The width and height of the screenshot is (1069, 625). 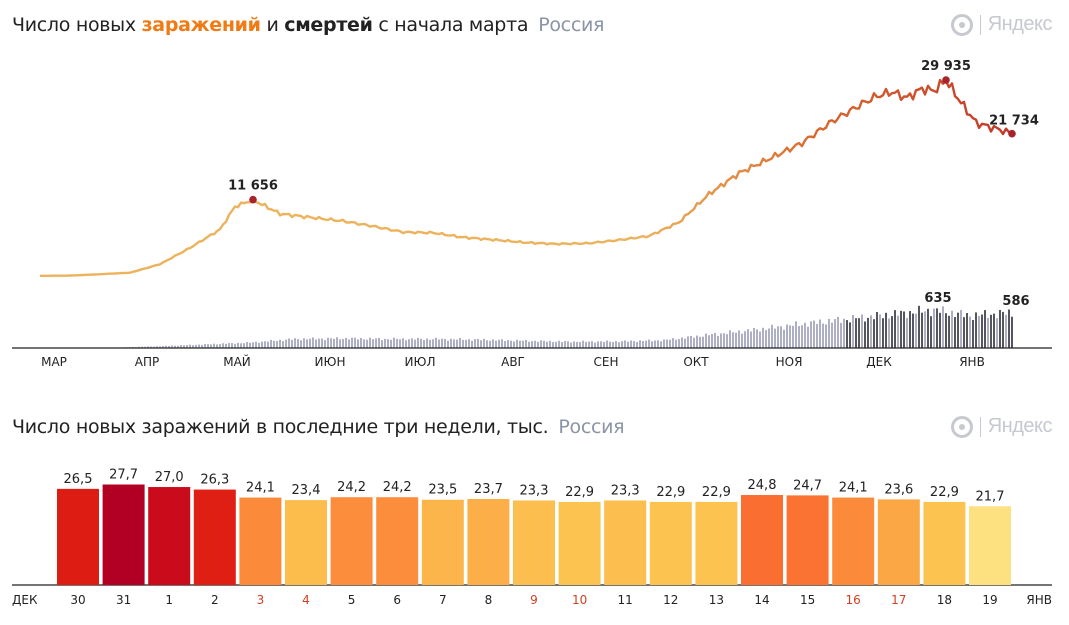 What do you see at coordinates (1012, 133) in the screenshot?
I see `peak-marker` at bounding box center [1012, 133].